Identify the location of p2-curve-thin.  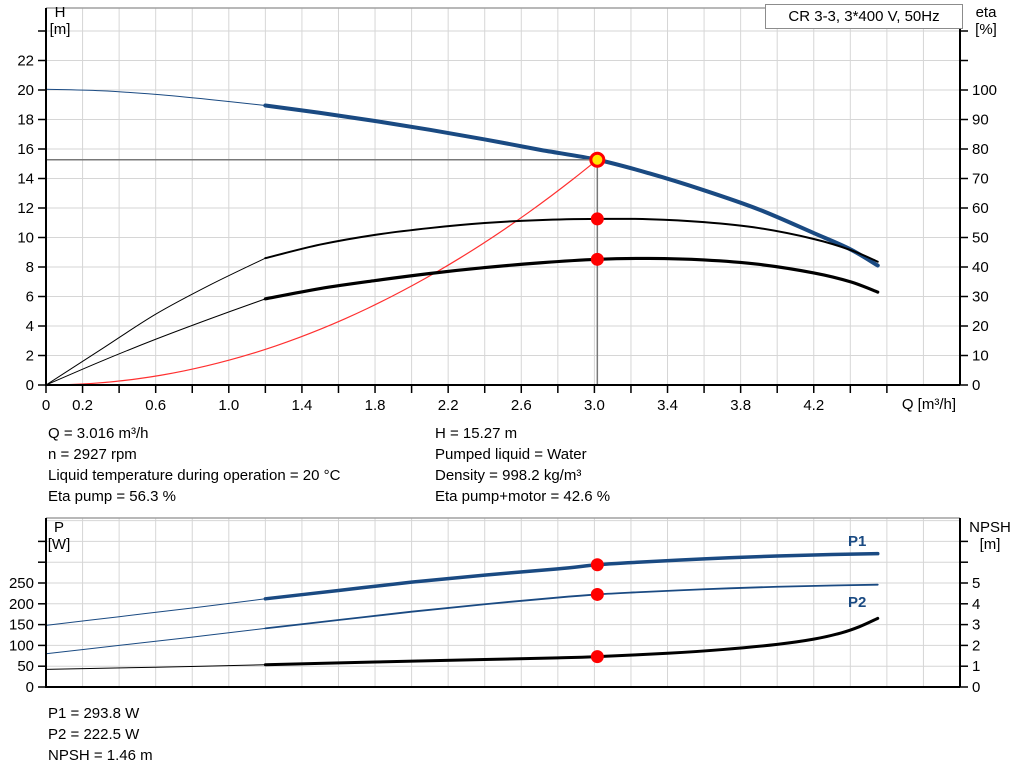
(155, 641).